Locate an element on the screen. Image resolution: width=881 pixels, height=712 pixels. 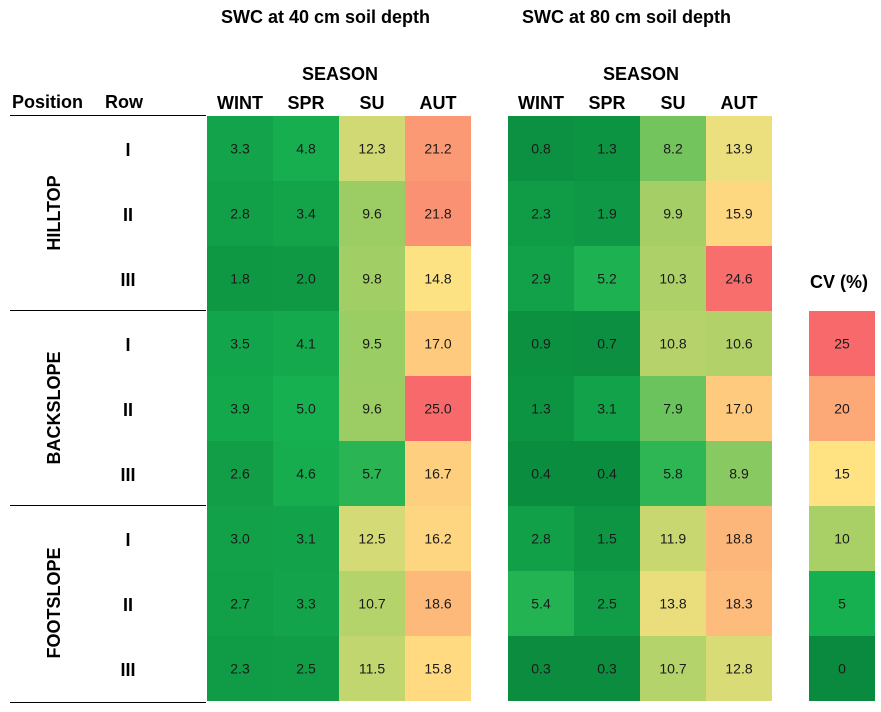
heatmap-cell-40cm-r2-spr-label: 3.4 is located at coordinates (306, 214).